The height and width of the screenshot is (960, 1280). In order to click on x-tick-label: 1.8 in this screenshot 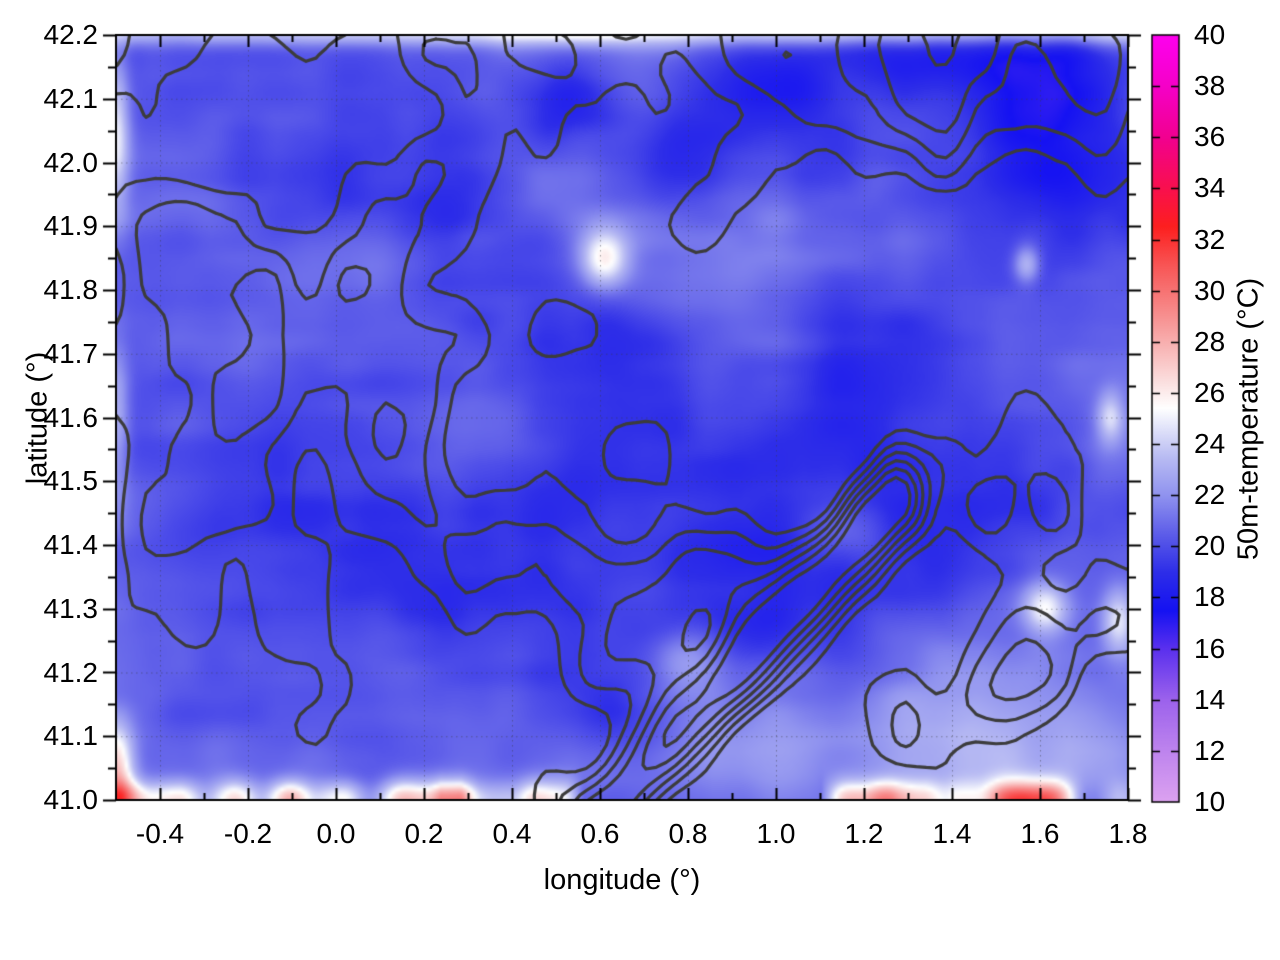, I will do `click(1128, 833)`.